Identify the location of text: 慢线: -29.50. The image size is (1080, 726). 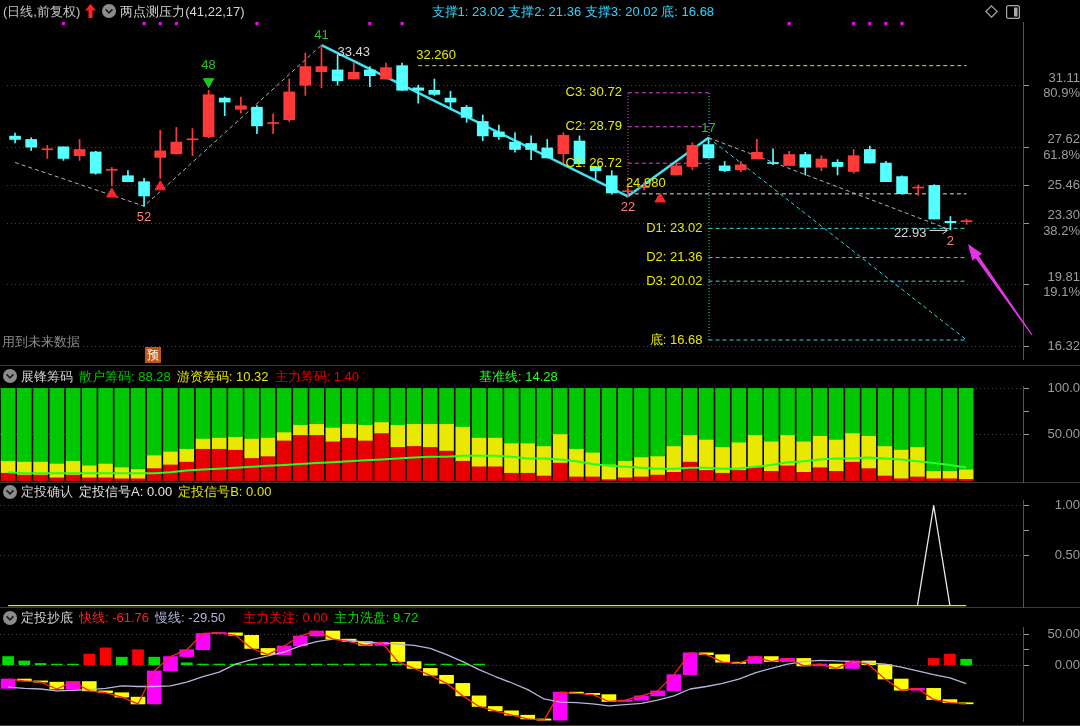
(190, 617).